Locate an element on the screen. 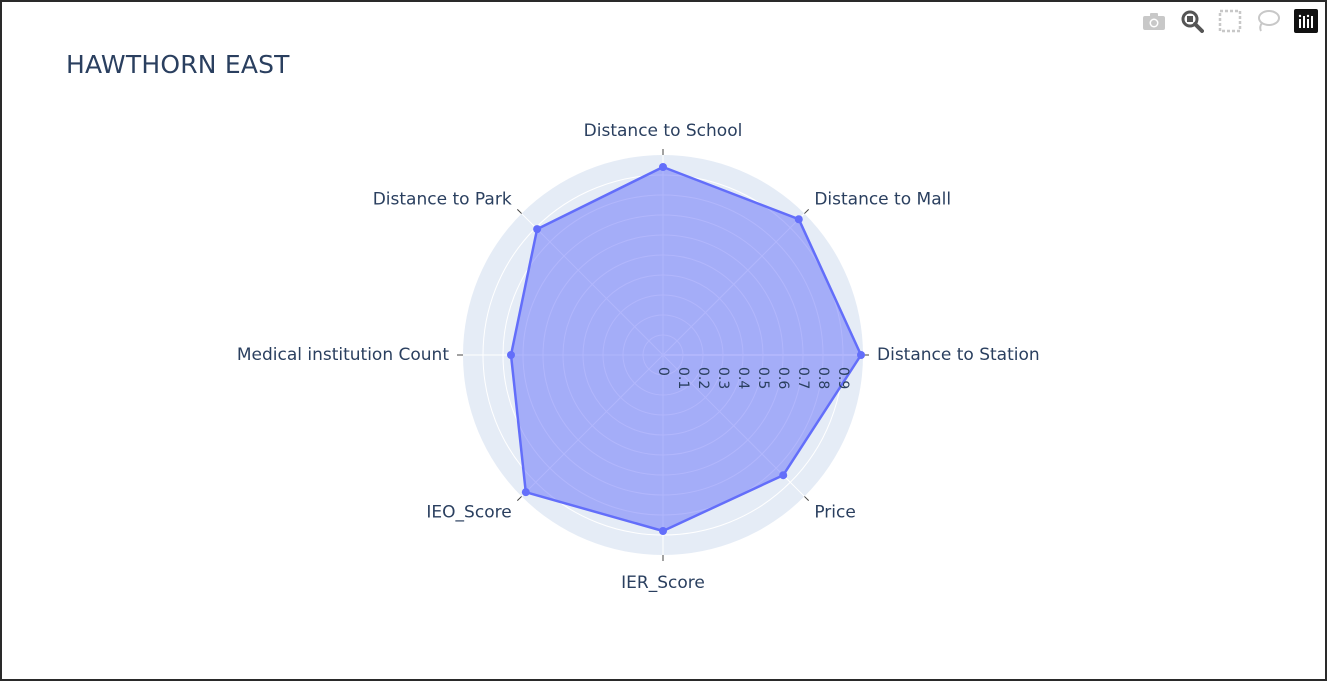  radial-tick-label: 0.3 is located at coordinates (723, 378).